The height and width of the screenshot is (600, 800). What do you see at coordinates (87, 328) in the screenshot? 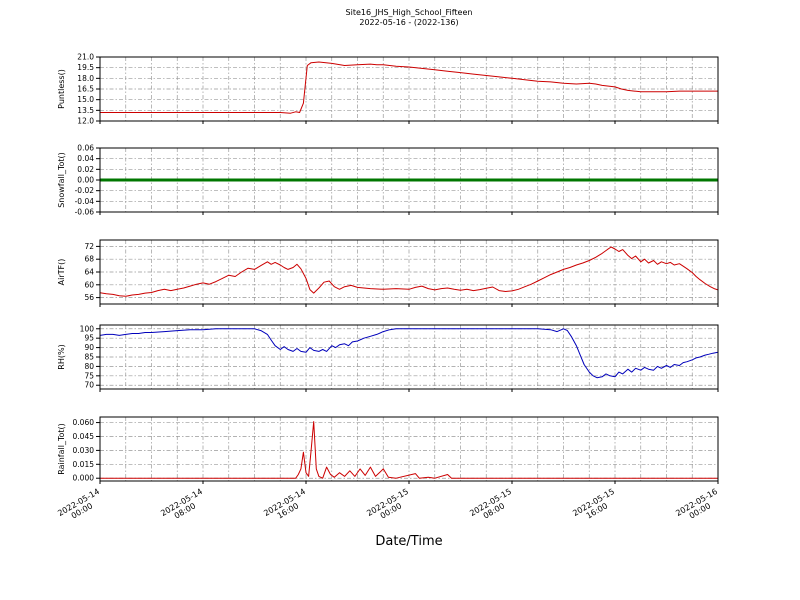
I see `y-tick-label: 100` at bounding box center [87, 328].